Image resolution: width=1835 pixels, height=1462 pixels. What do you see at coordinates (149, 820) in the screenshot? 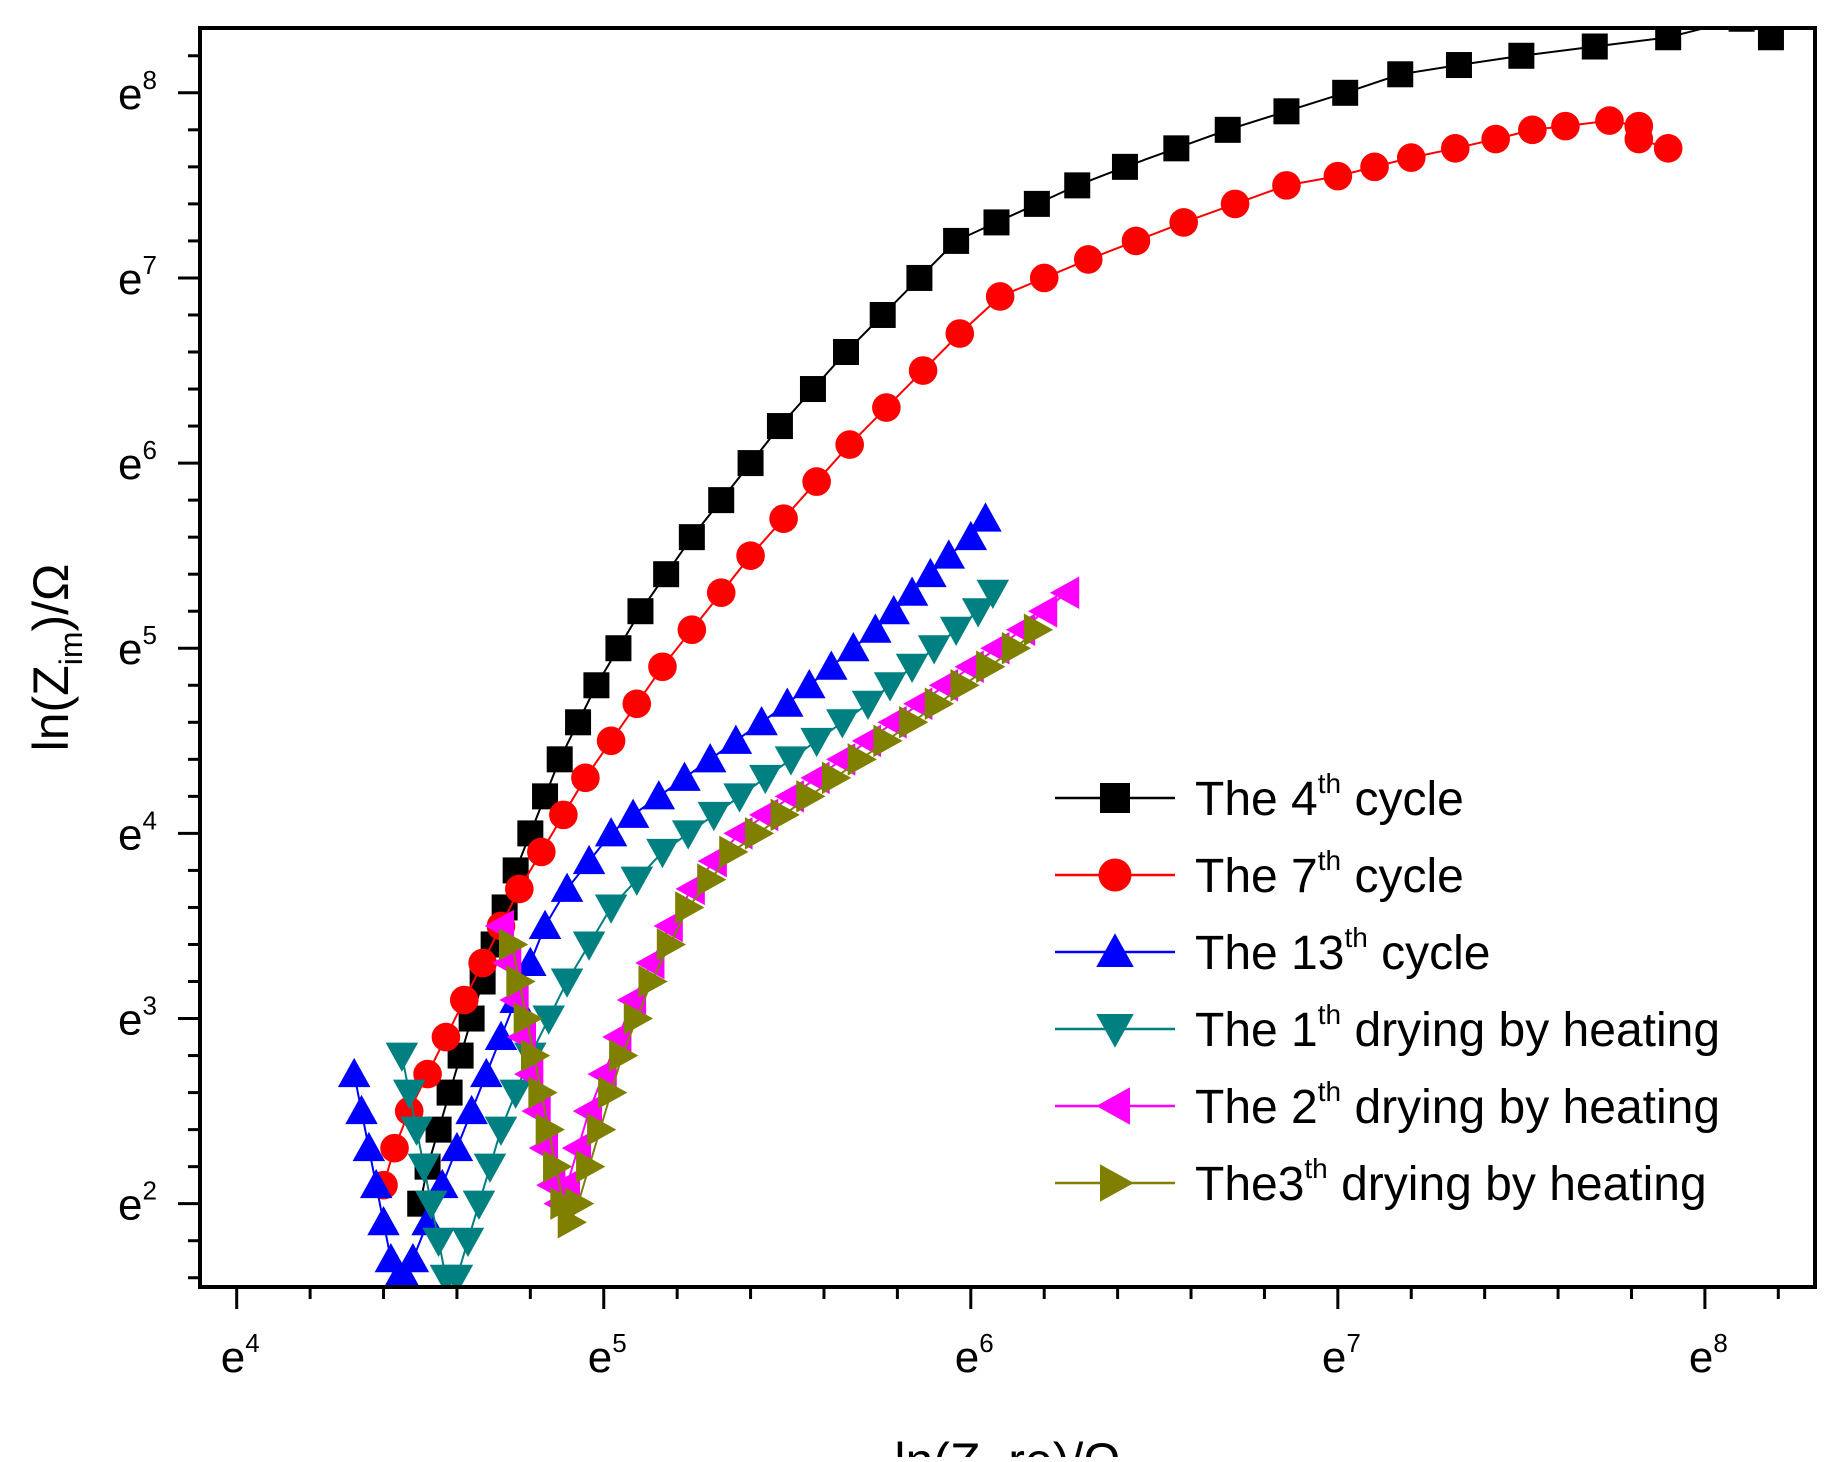
I see `tick-exponent: 4` at bounding box center [149, 820].